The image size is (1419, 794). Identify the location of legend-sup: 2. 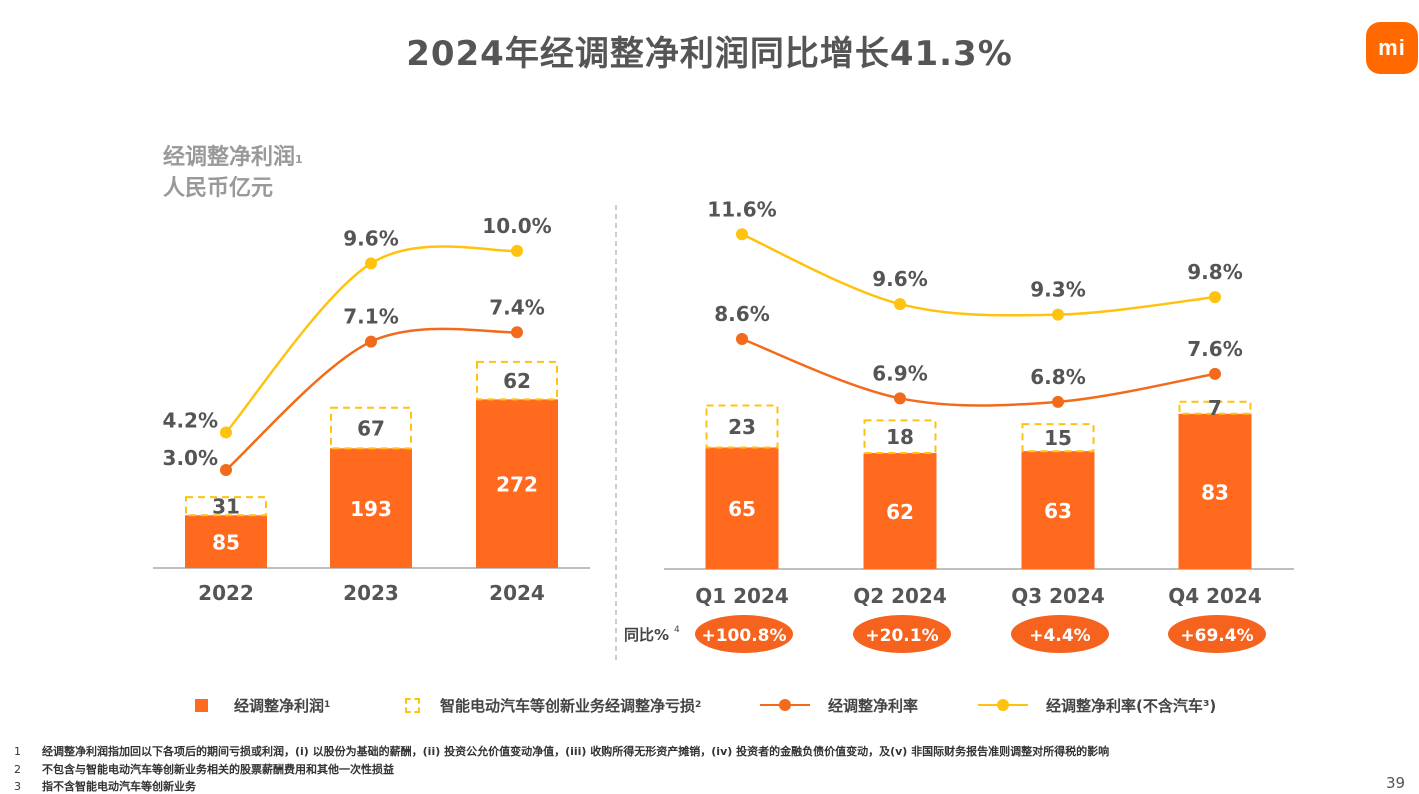
(698, 705).